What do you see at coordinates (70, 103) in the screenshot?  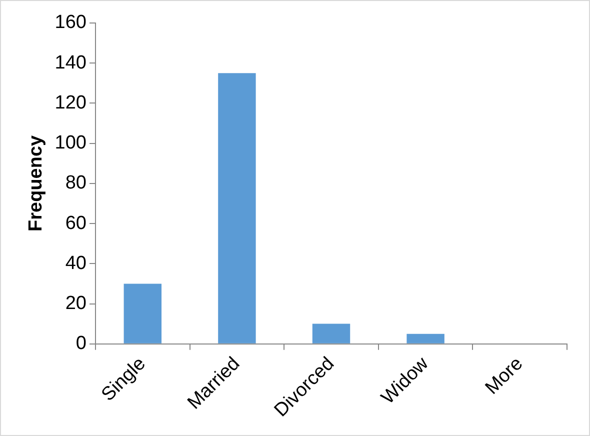 I see `y-tick-label: 120` at bounding box center [70, 103].